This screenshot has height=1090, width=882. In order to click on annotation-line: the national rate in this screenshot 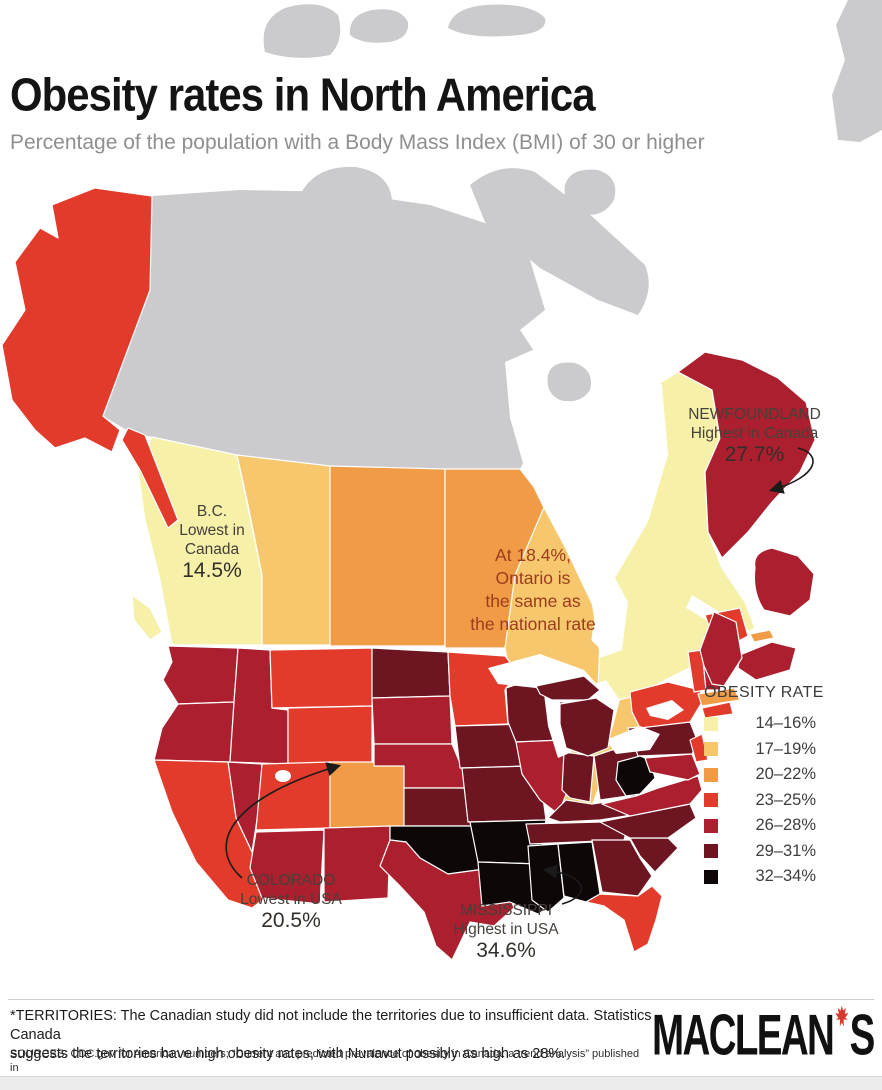, I will do `click(533, 624)`.